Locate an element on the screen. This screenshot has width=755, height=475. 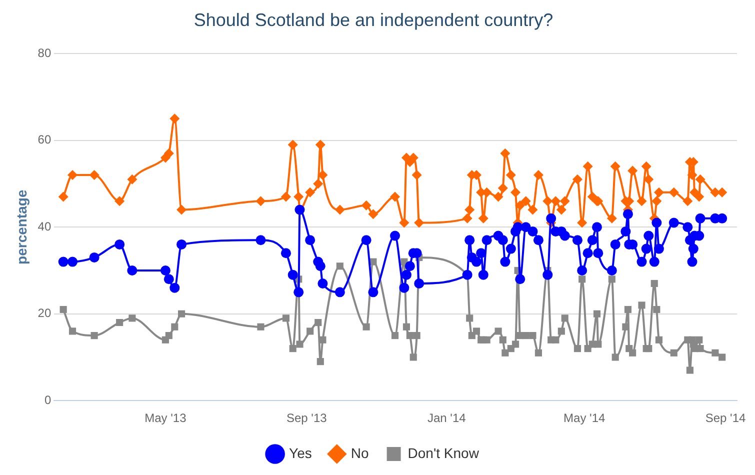
y-tick-label: 20 is located at coordinates (45, 313).